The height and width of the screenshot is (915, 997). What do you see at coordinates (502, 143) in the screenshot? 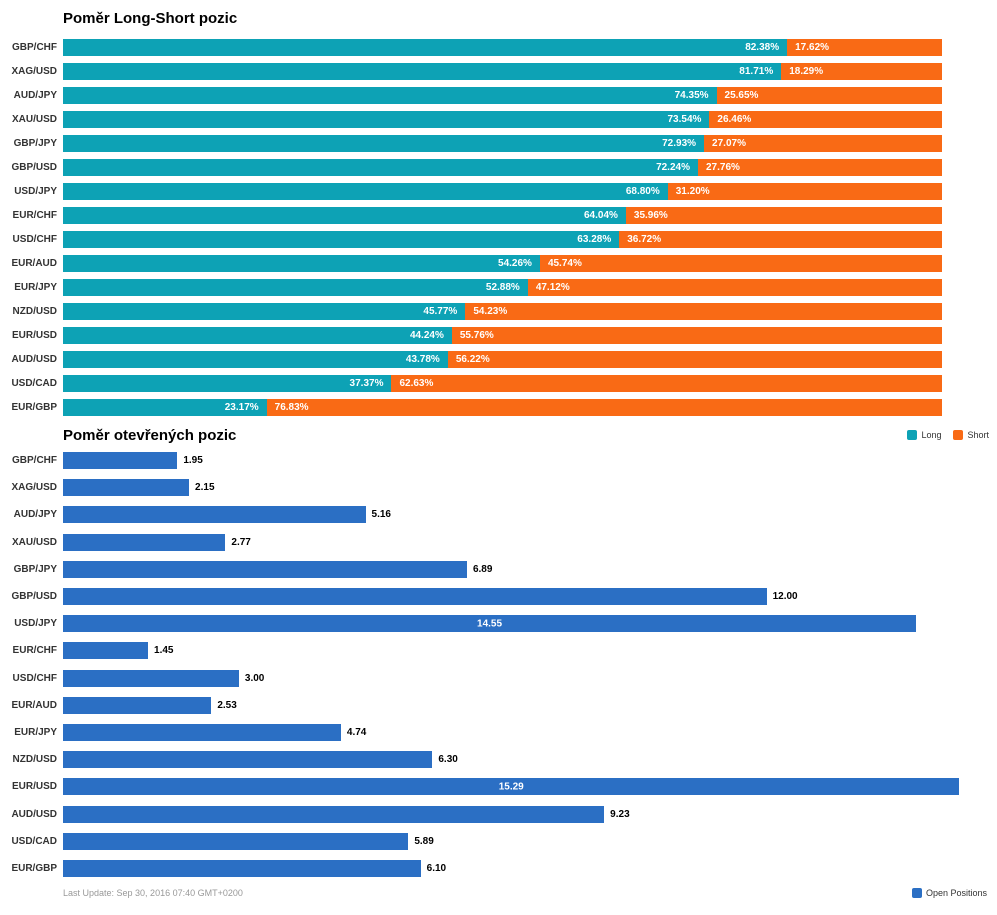
I see `bar-track: 72.93% 27.07%` at bounding box center [502, 143].